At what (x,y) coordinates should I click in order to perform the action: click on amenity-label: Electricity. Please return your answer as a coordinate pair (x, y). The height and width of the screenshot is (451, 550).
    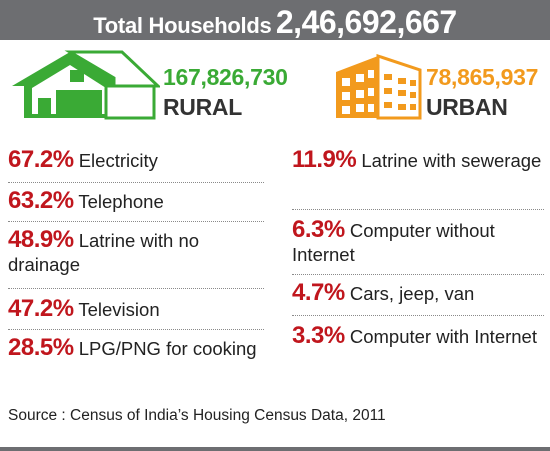
    Looking at the image, I should click on (115, 160).